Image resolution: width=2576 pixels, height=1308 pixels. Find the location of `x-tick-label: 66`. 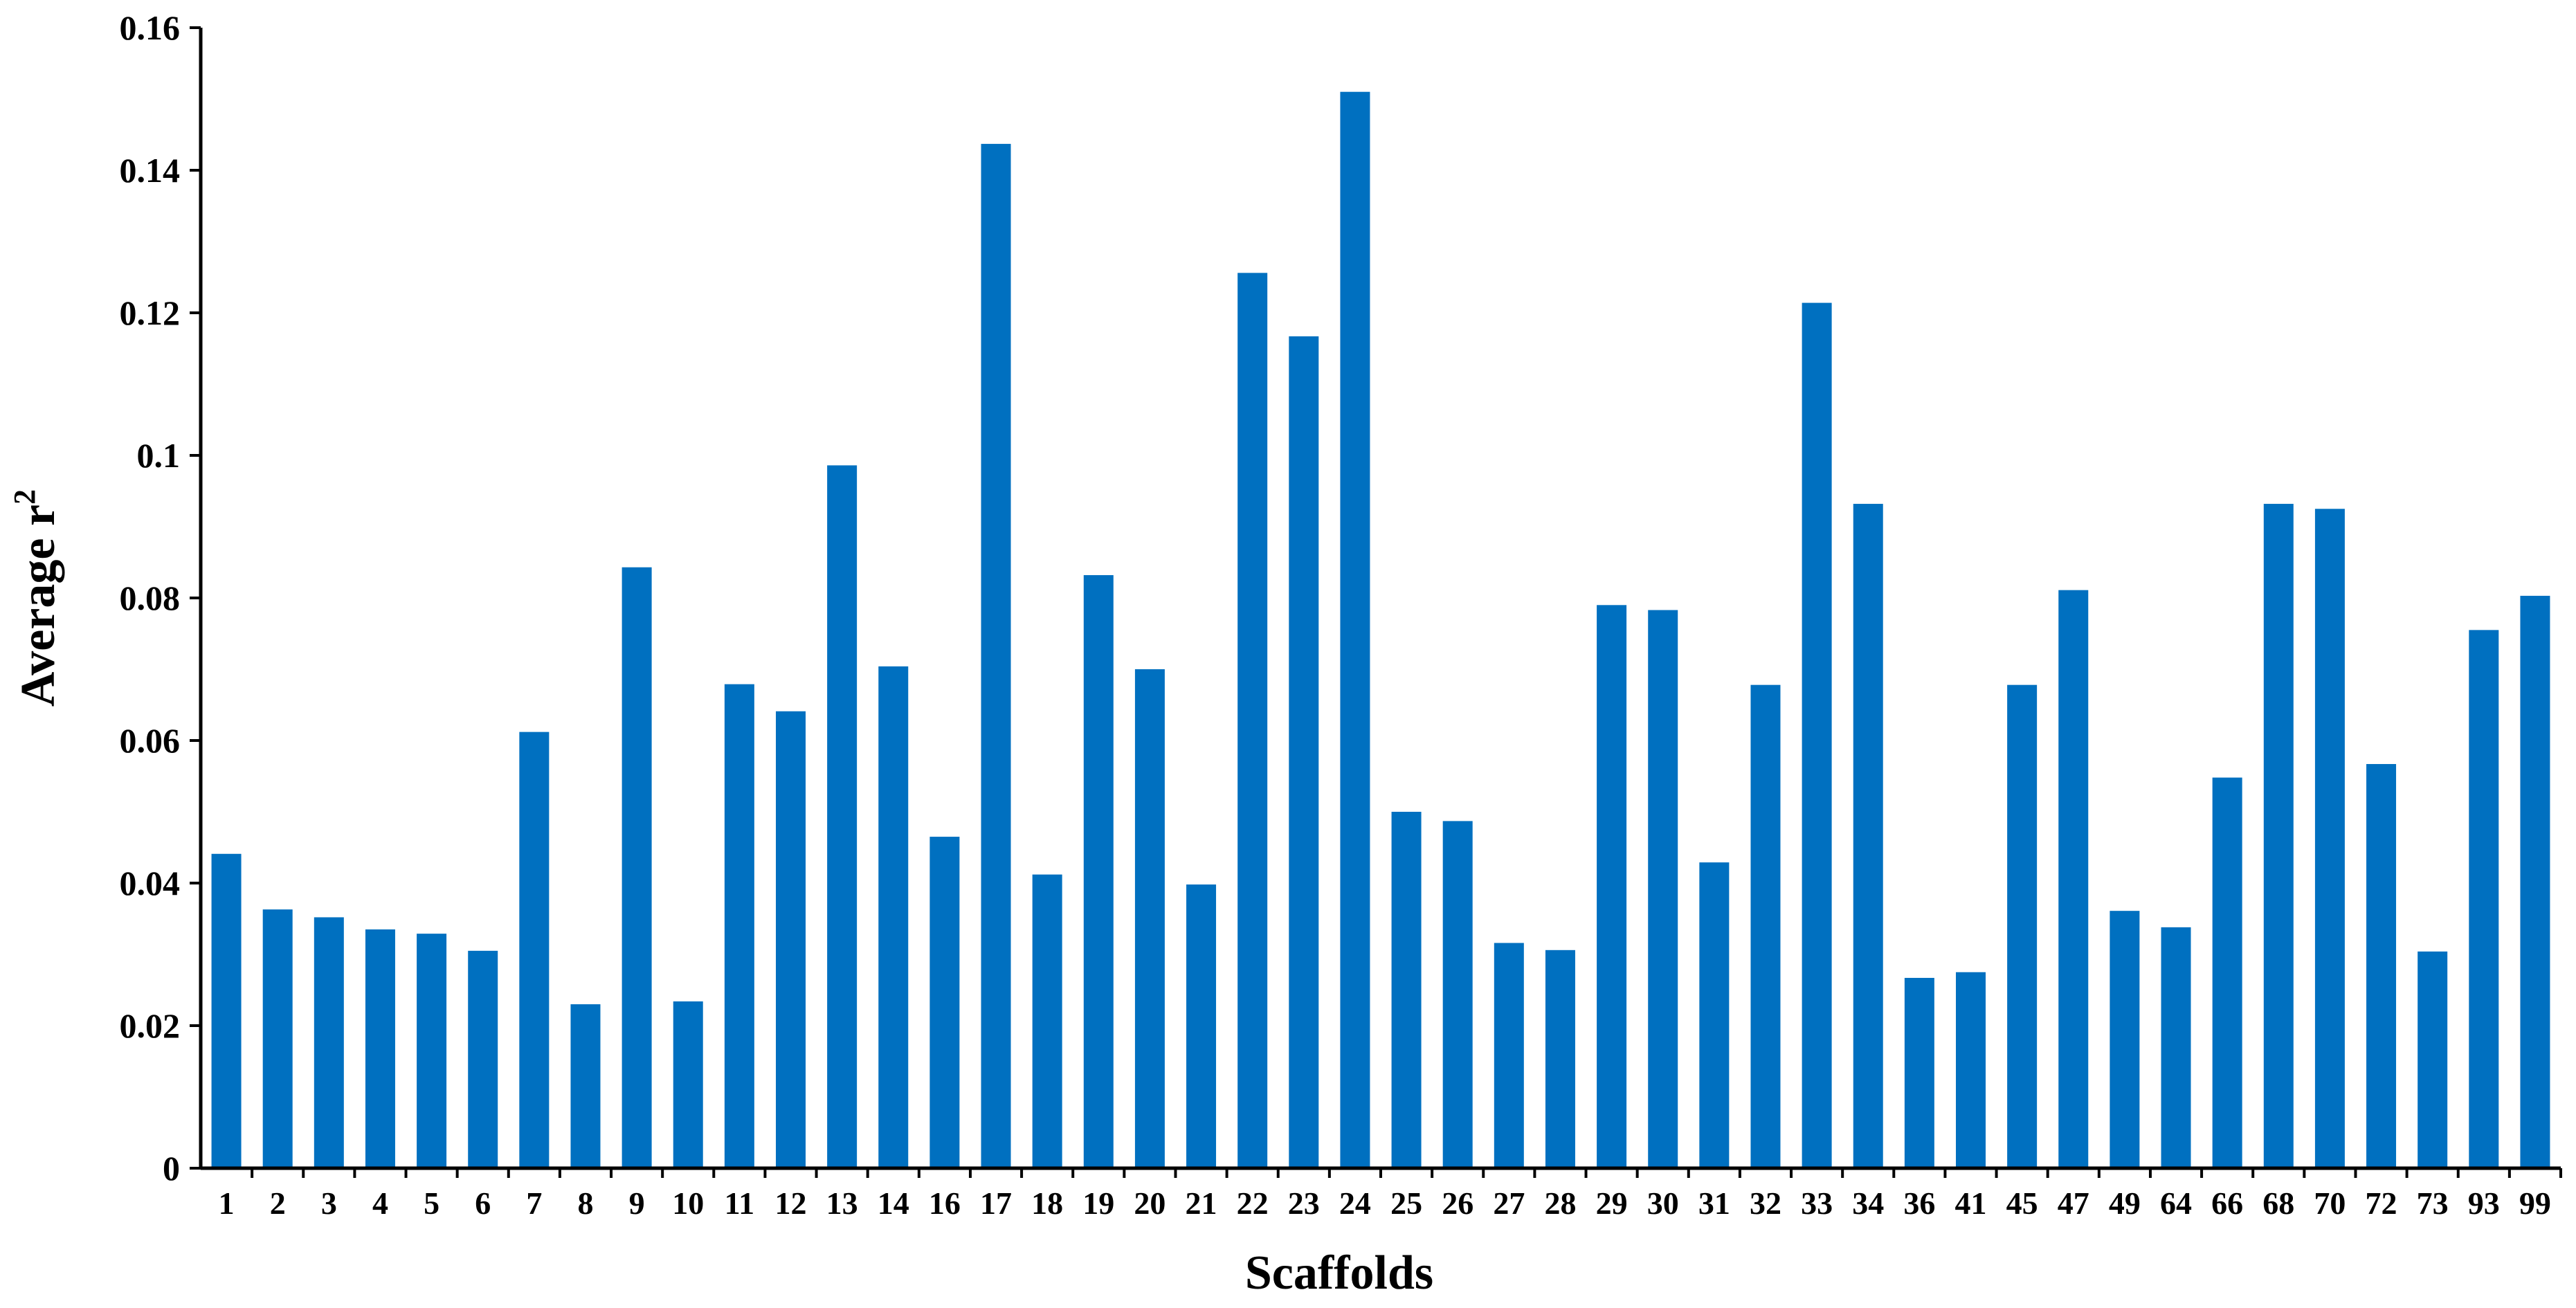

x-tick-label: 66 is located at coordinates (2227, 1203).